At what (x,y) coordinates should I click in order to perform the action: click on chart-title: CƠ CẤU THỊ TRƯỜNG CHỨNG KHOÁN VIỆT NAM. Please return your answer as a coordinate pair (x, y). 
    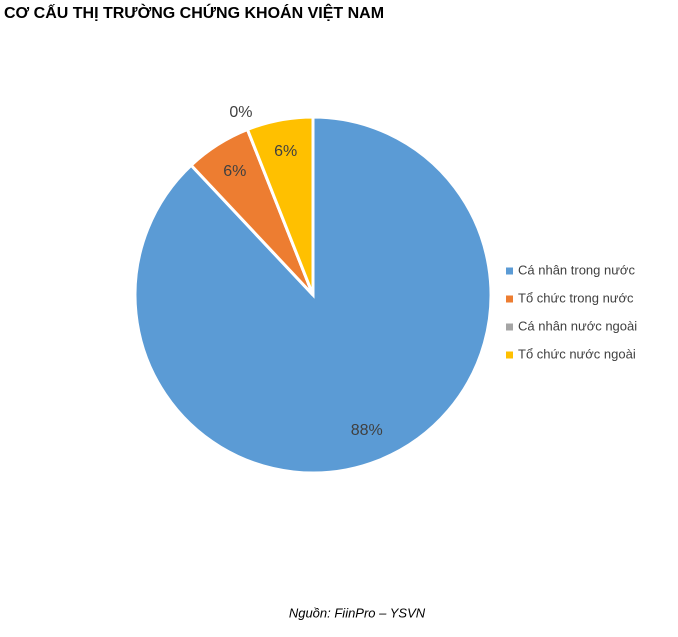
    Looking at the image, I should click on (194, 12).